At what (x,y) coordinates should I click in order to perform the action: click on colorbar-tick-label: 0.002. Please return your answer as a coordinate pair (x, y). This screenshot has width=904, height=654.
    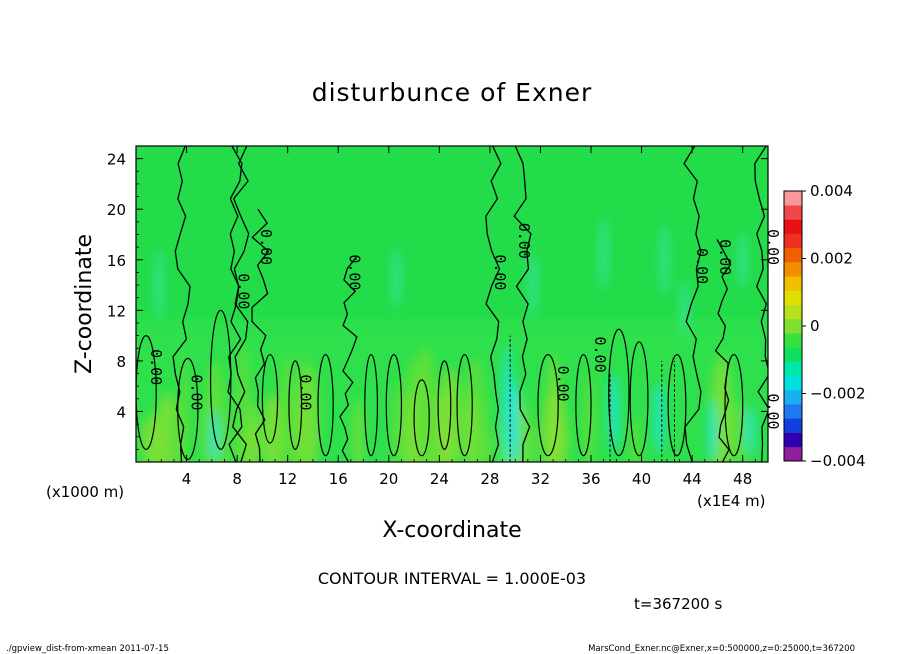
    Looking at the image, I should click on (831, 259).